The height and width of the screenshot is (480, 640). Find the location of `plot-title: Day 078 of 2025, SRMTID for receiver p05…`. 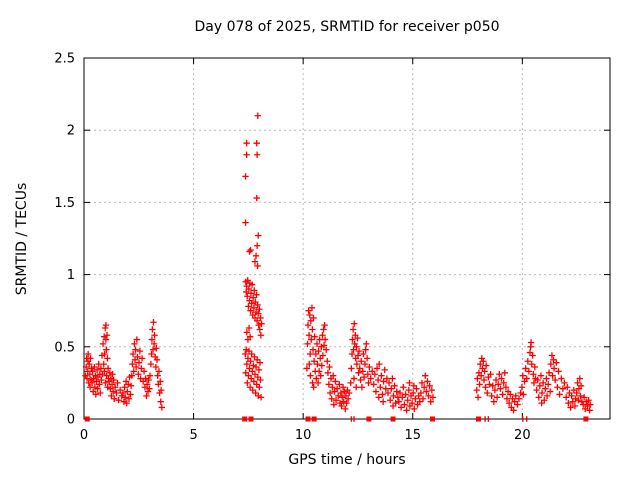

plot-title: Day 078 of 2025, SRMTID for receiver p05… is located at coordinates (346, 27).